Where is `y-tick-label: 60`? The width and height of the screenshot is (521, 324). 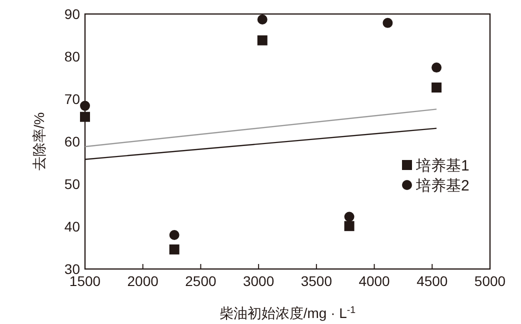 y-tick-label: 60 is located at coordinates (72, 142).